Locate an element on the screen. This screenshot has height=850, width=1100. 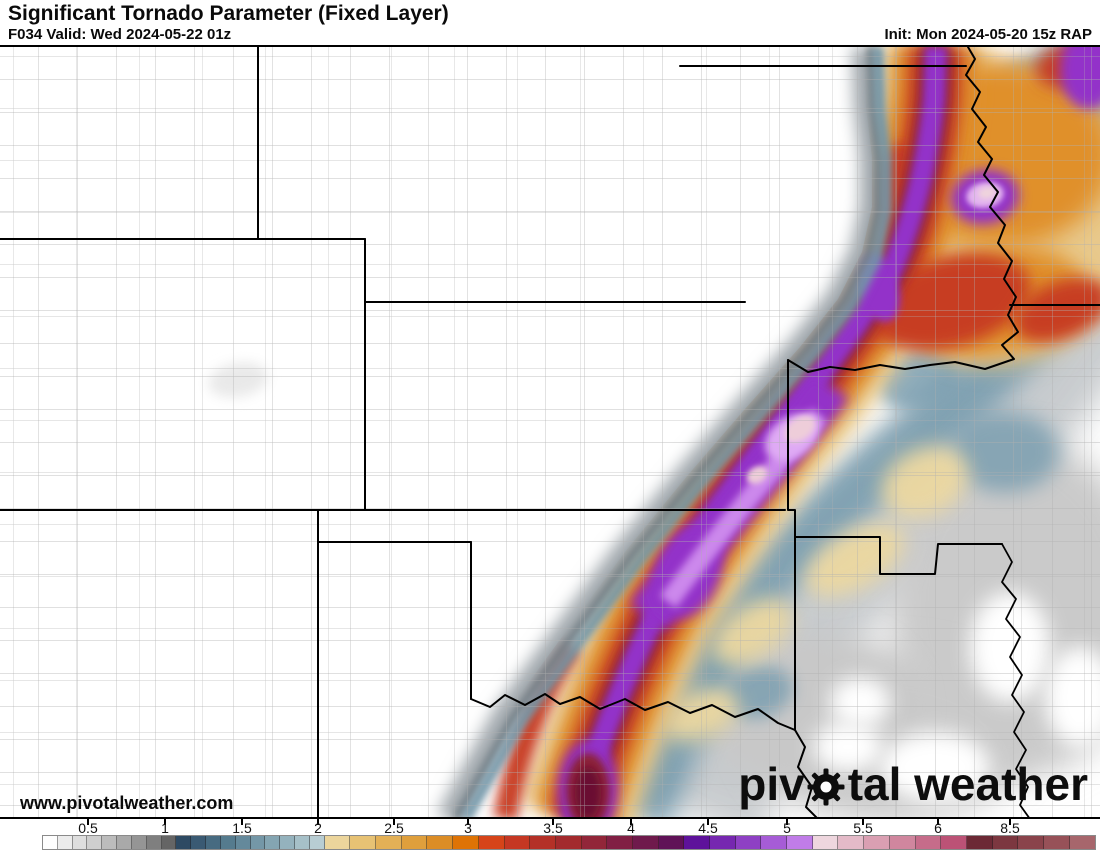
colorbar-unit-label: 3 is located at coordinates (468, 828).